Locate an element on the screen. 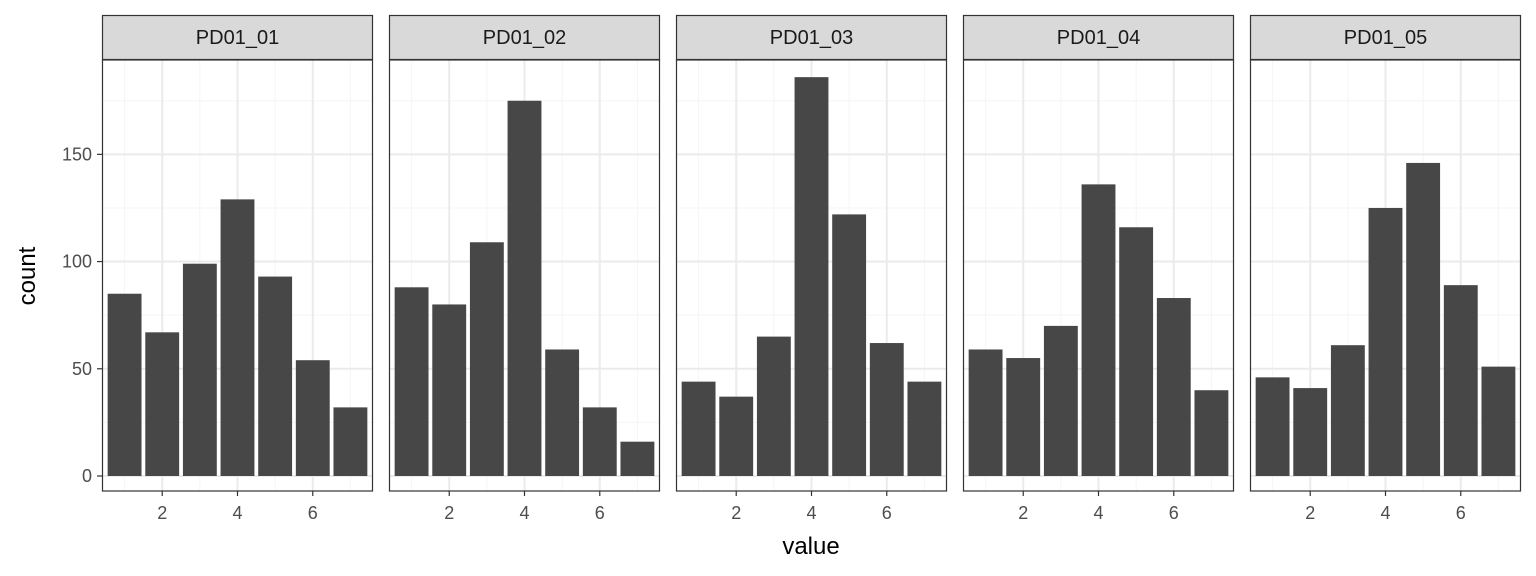 This screenshot has height=576, width=1536. facet-strip-label: PD01_05 is located at coordinates (1385, 38).